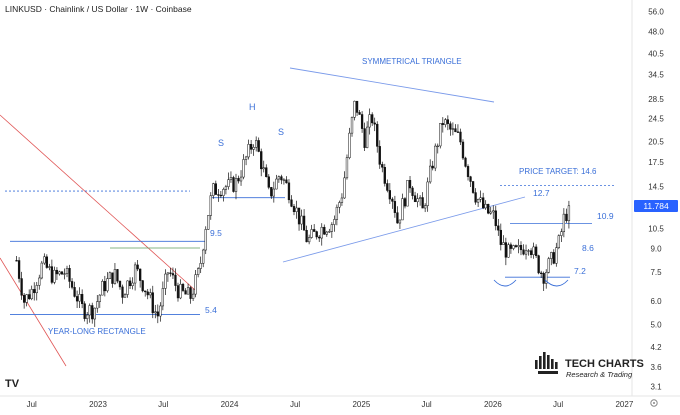  I want to click on rectangle-bottom-label: 5.4, so click(211, 310).